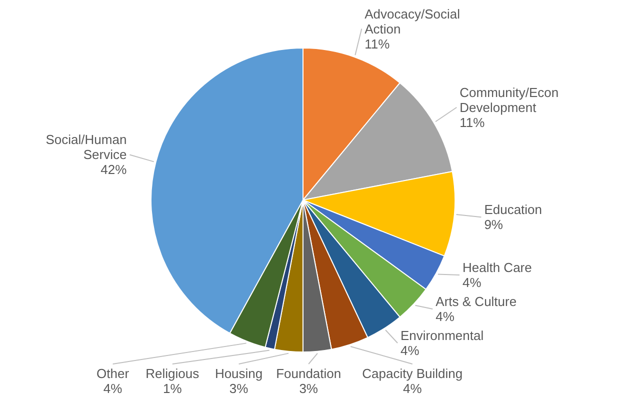 The image size is (641, 419). Describe the element at coordinates (509, 99) in the screenshot. I see `slice-label: Community/Econ Development` at that location.